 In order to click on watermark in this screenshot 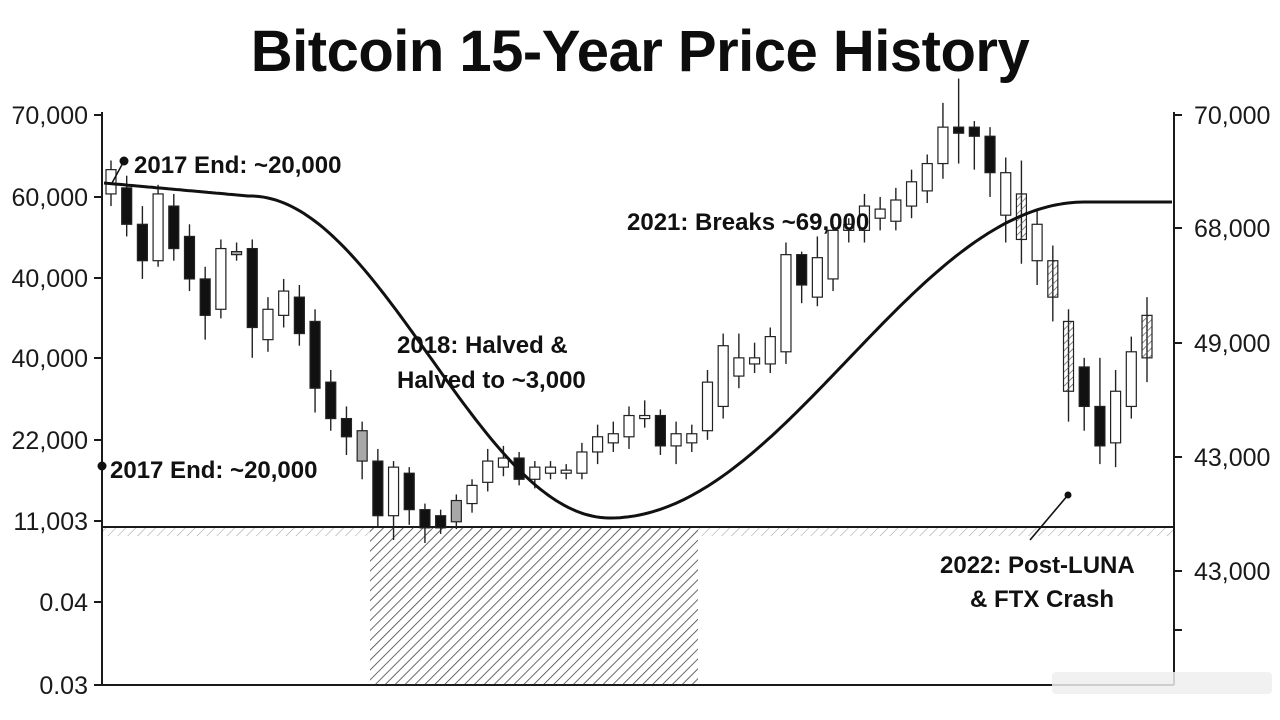, I will do `click(1162, 683)`.